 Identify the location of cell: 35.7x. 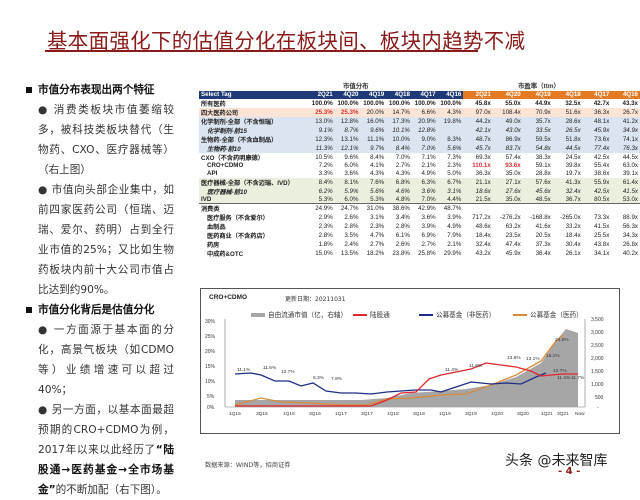
(537, 121).